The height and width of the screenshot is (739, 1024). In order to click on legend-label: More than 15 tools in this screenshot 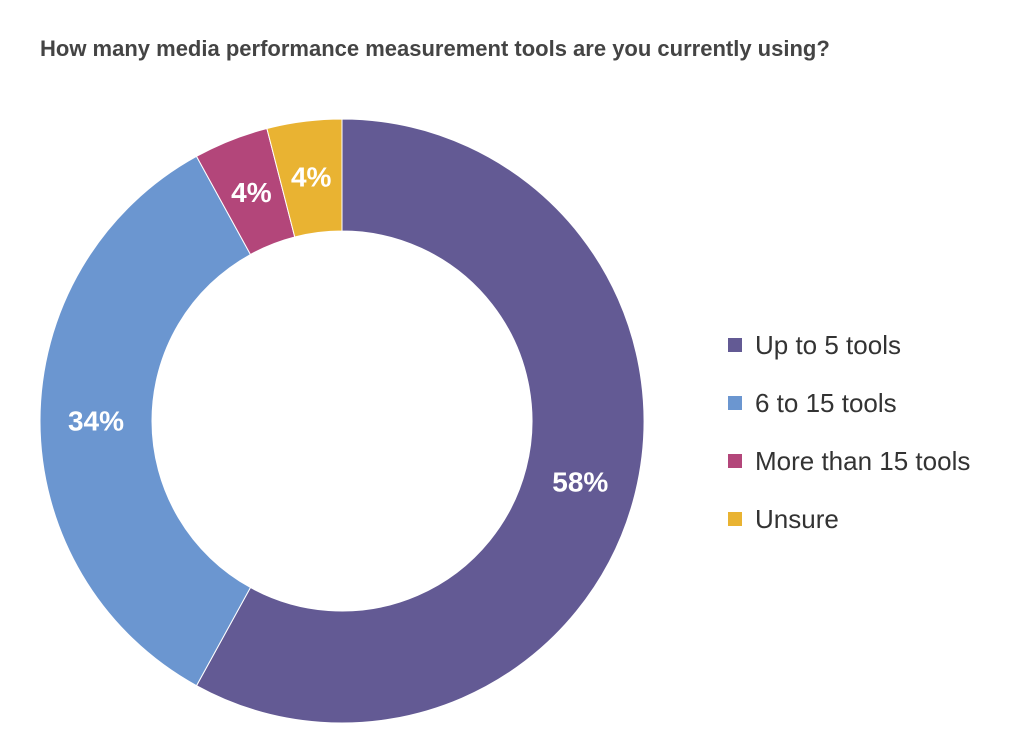, I will do `click(863, 460)`.